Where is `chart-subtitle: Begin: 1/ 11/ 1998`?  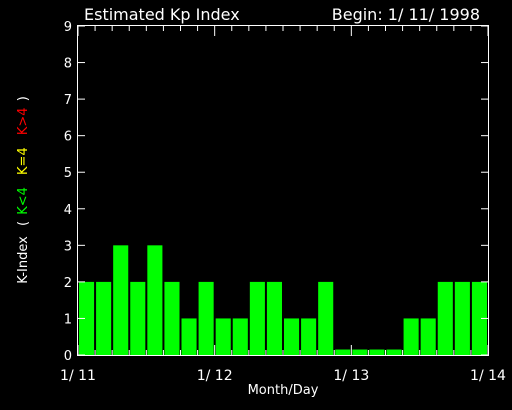 chart-subtitle: Begin: 1/ 11/ 1998 is located at coordinates (406, 14).